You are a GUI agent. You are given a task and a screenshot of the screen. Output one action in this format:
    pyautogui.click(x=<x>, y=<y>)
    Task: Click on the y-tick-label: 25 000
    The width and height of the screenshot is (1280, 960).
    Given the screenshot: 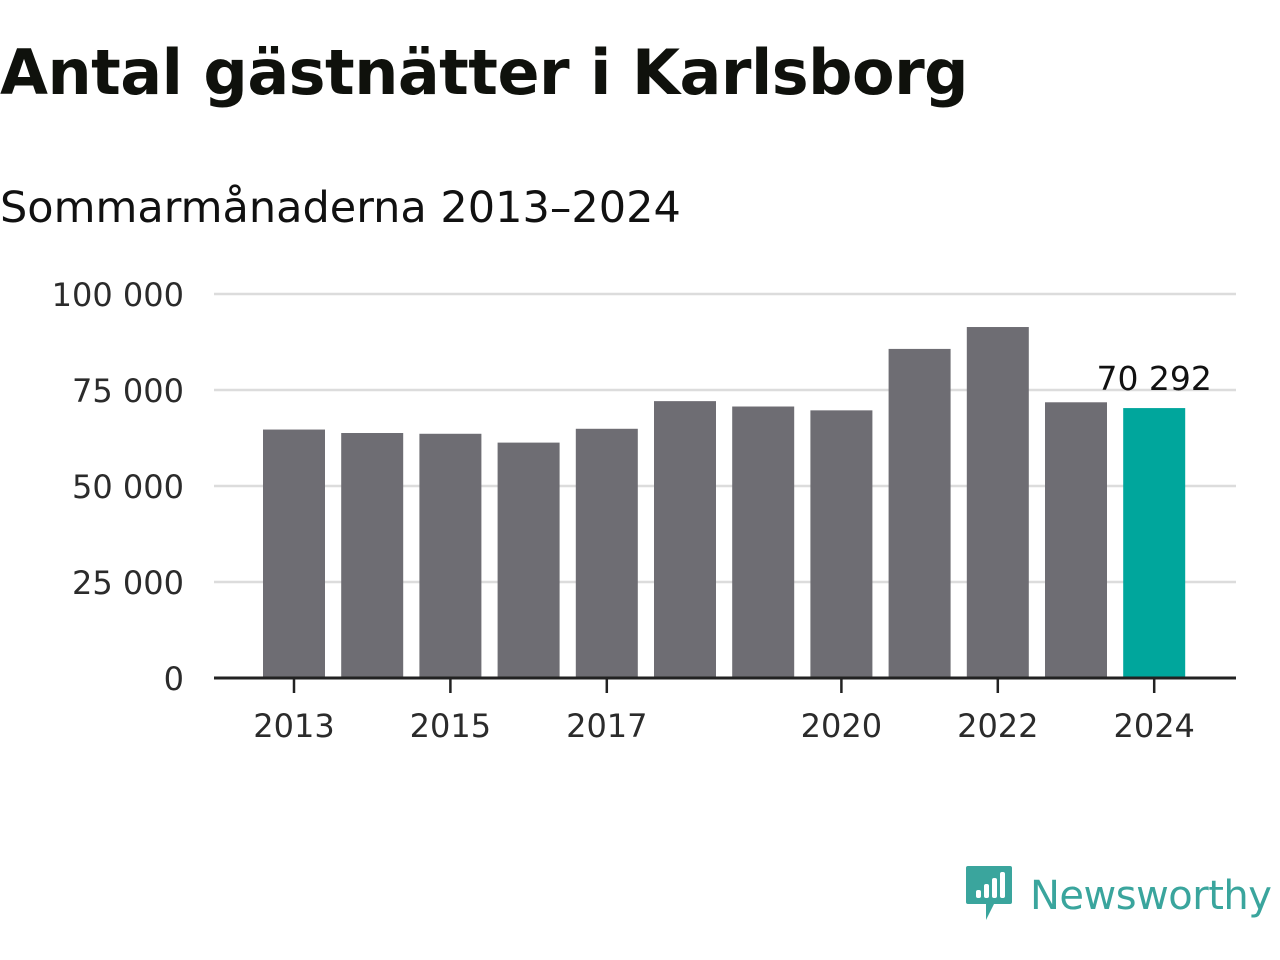 What is the action you would take?
    pyautogui.click(x=128, y=583)
    